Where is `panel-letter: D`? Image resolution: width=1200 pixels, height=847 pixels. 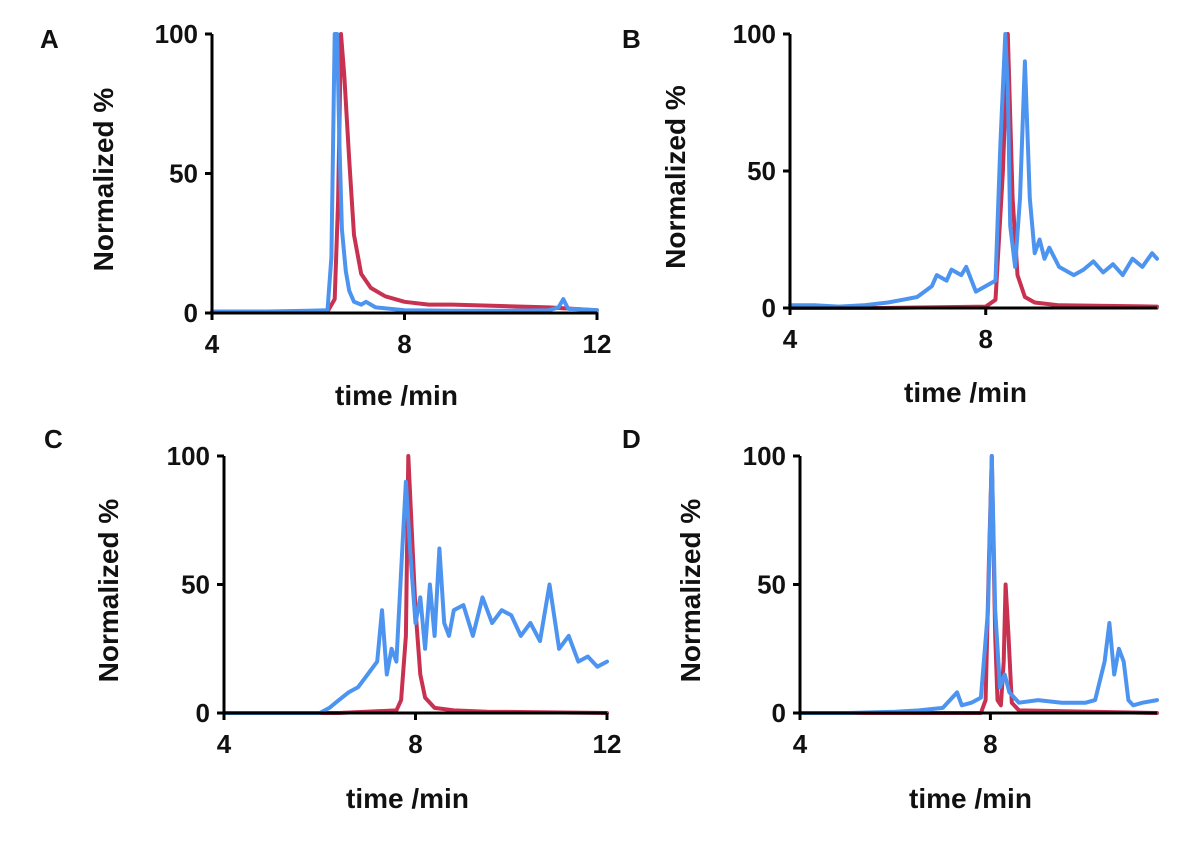 panel-letter: D is located at coordinates (631, 439).